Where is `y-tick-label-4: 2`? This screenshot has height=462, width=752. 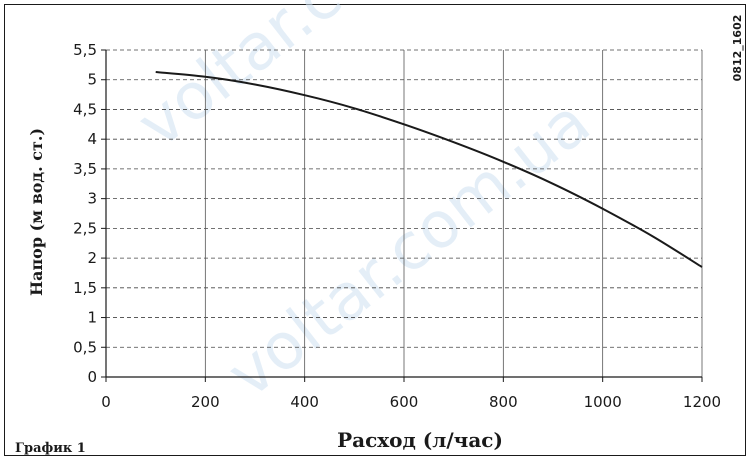
y-tick-label-4: 2 is located at coordinates (92, 258).